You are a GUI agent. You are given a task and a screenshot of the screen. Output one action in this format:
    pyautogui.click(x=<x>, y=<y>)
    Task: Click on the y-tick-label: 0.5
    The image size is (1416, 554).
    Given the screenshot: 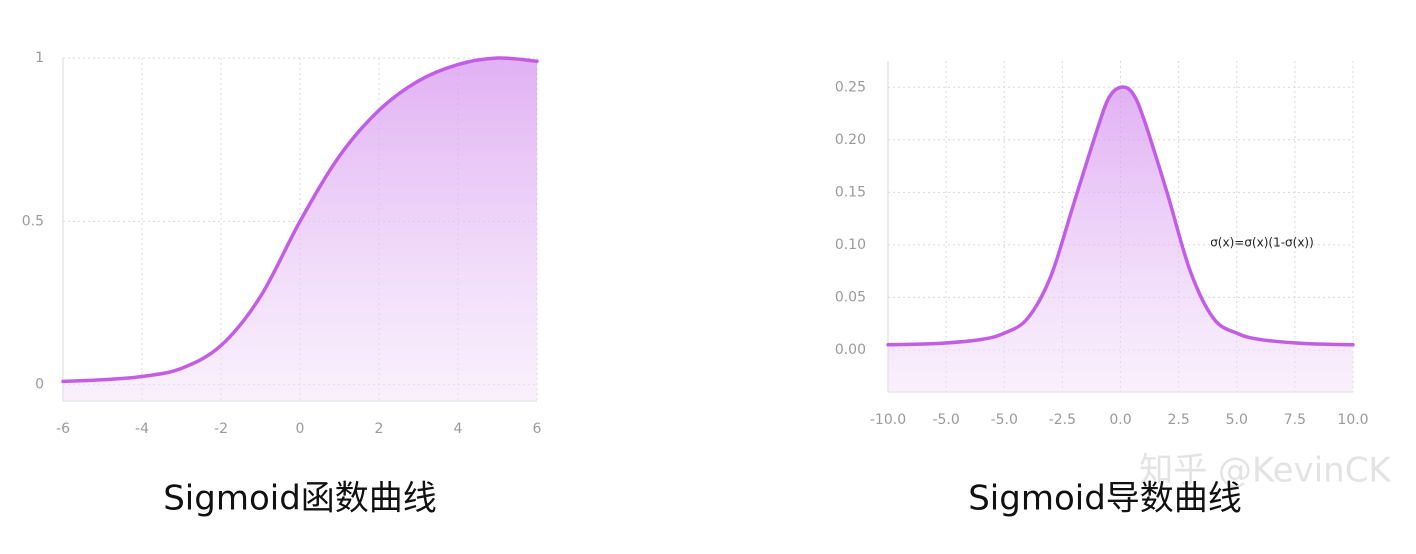 What is the action you would take?
    pyautogui.click(x=33, y=221)
    